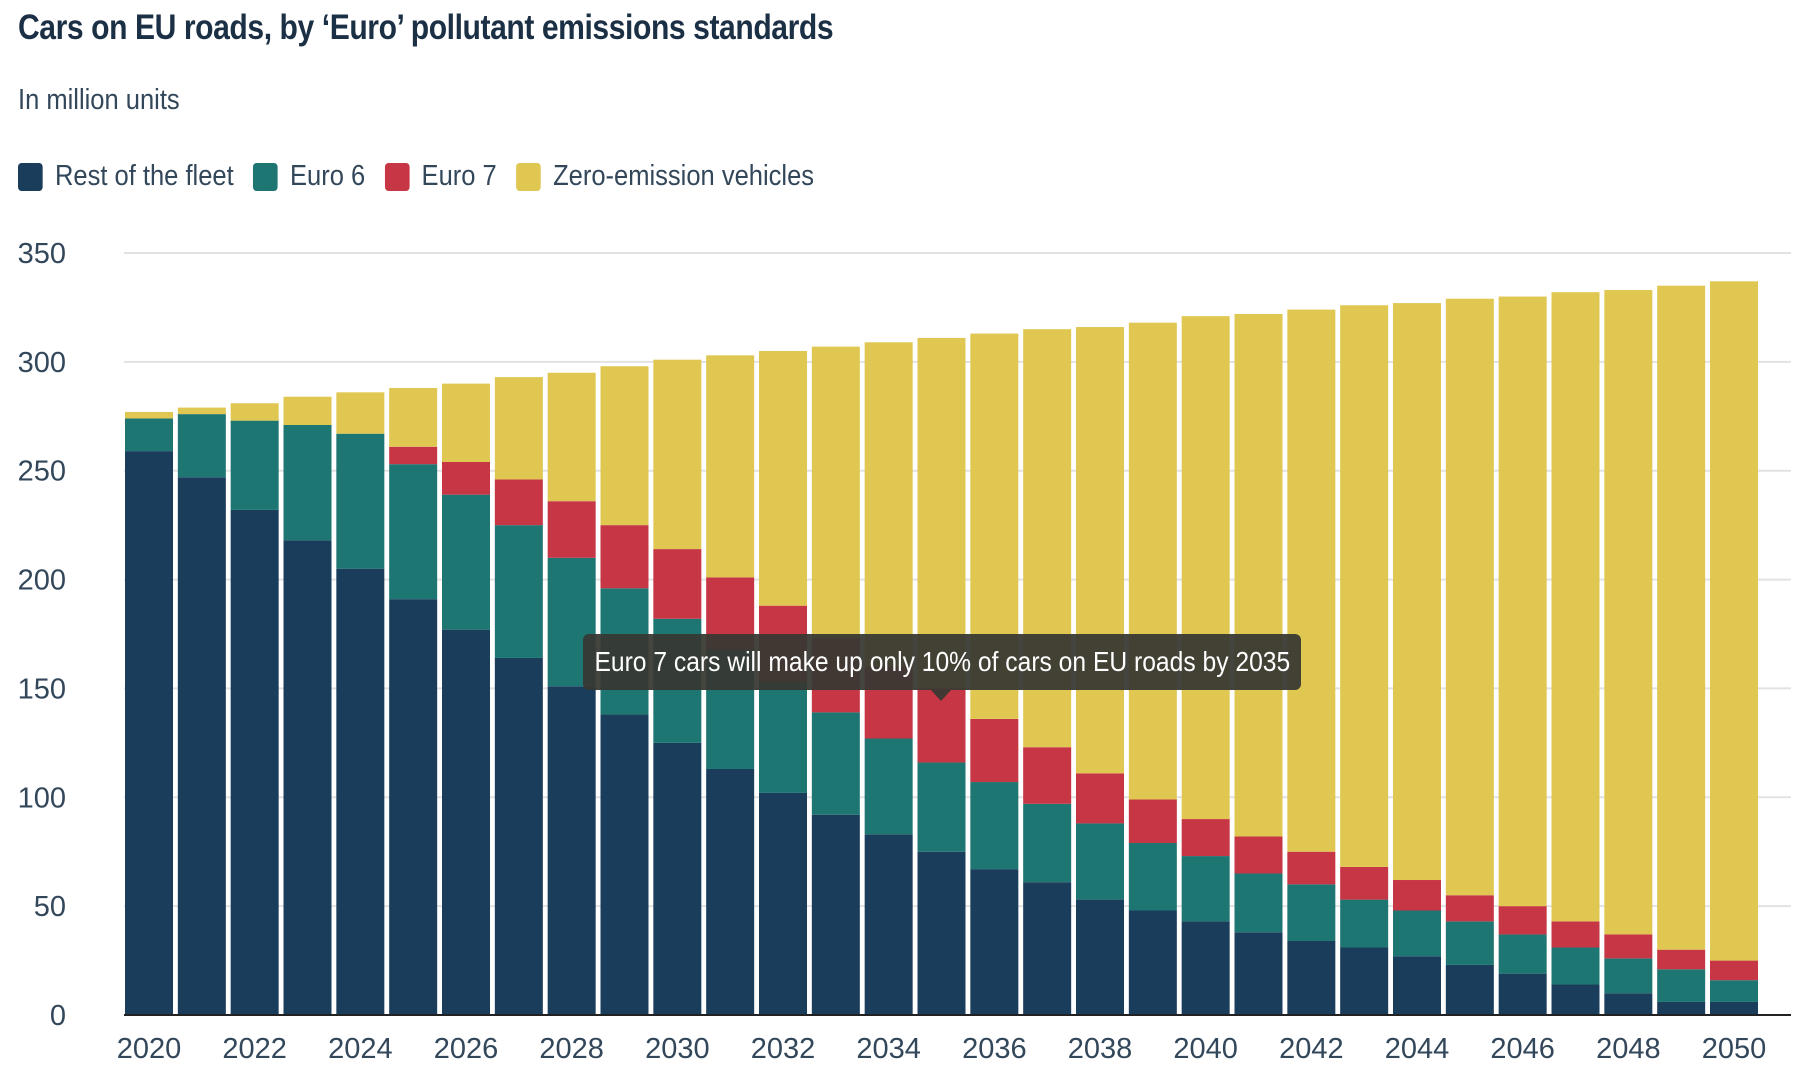 The height and width of the screenshot is (1085, 1800). What do you see at coordinates (1469, 989) in the screenshot?
I see `bar-segment-rest-of-the-fleet-2045` at bounding box center [1469, 989].